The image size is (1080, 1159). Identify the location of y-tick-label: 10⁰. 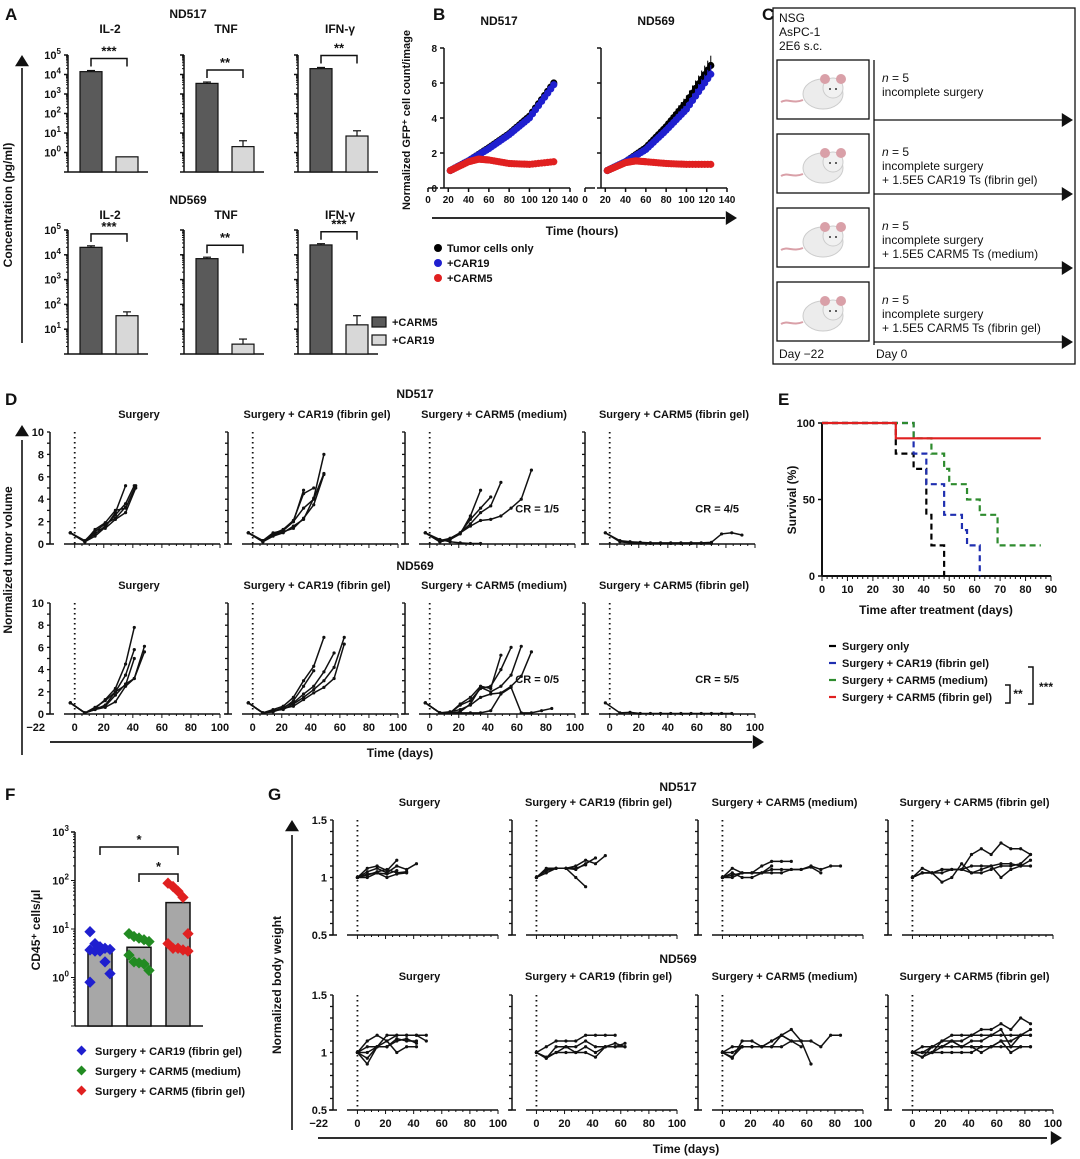
(52, 152).